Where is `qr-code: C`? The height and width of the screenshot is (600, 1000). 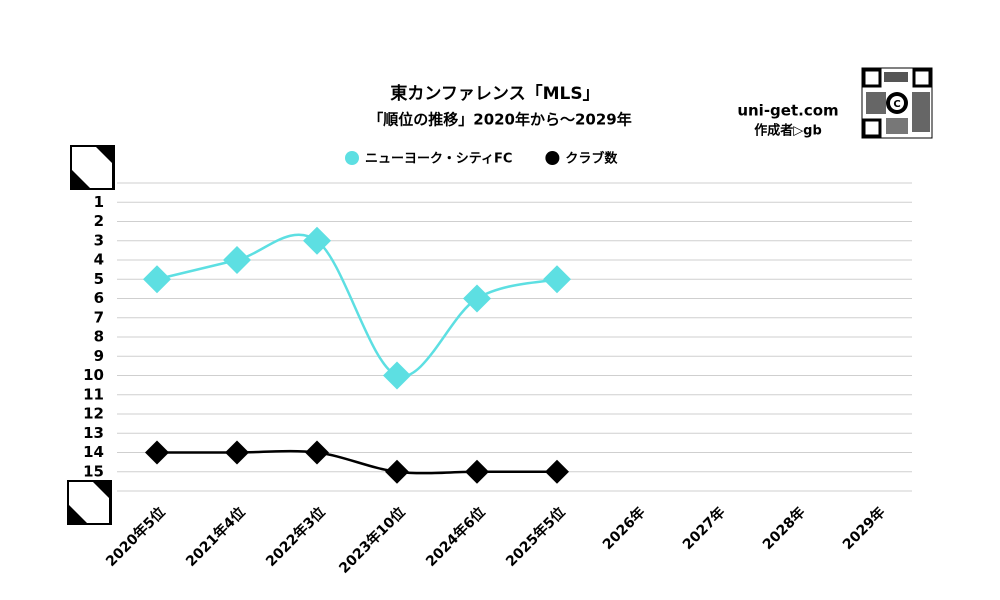 qr-code: C is located at coordinates (897, 103).